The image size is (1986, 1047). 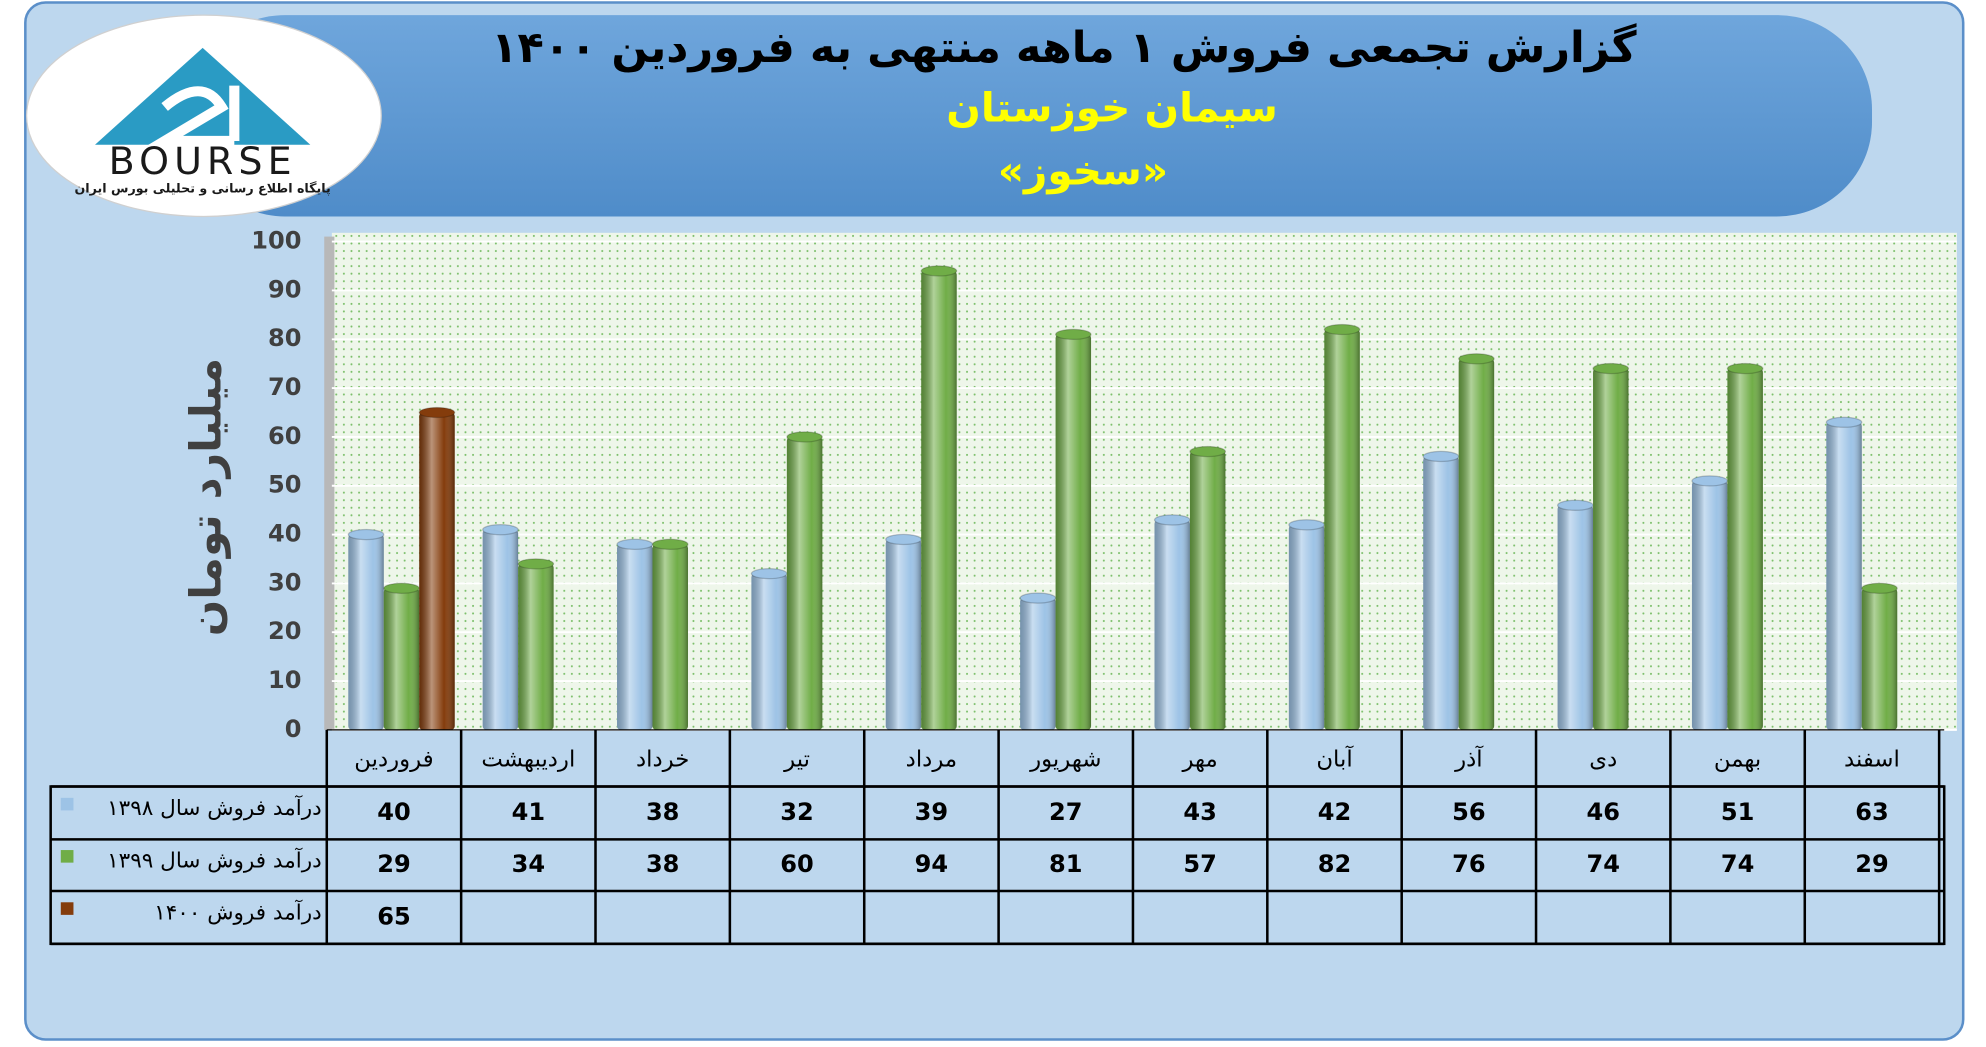 I want to click on y-tick-label: 10, so click(x=284, y=680).